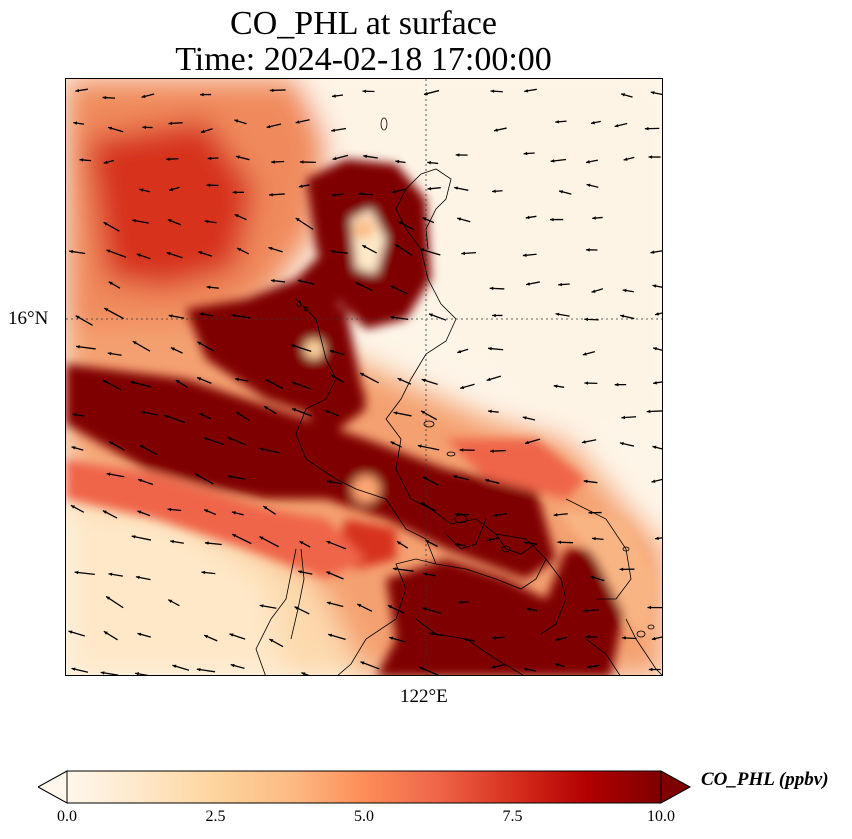  What do you see at coordinates (364, 816) in the screenshot?
I see `colorbar-tick-label: 5.0` at bounding box center [364, 816].